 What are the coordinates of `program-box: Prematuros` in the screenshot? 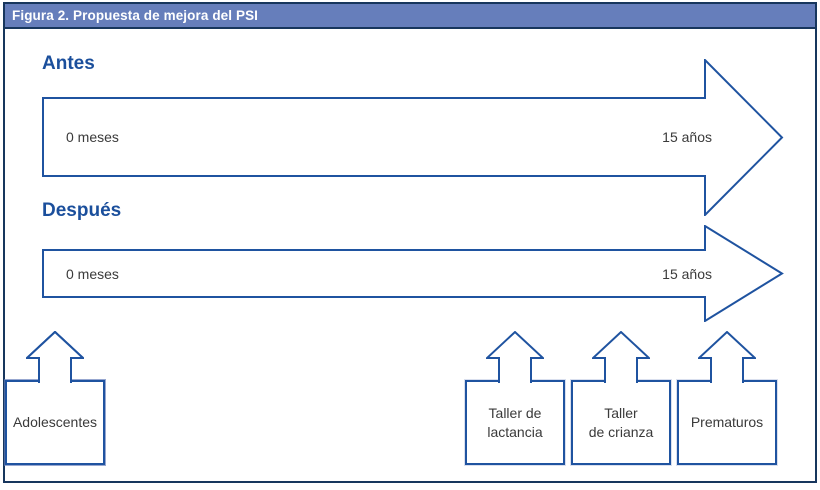 It's located at (727, 422).